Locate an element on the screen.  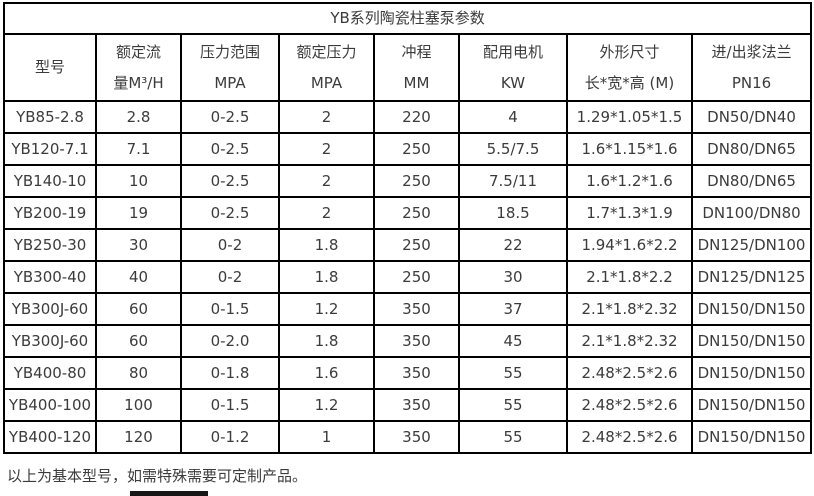
header-text: 型号 is located at coordinates (49, 67).